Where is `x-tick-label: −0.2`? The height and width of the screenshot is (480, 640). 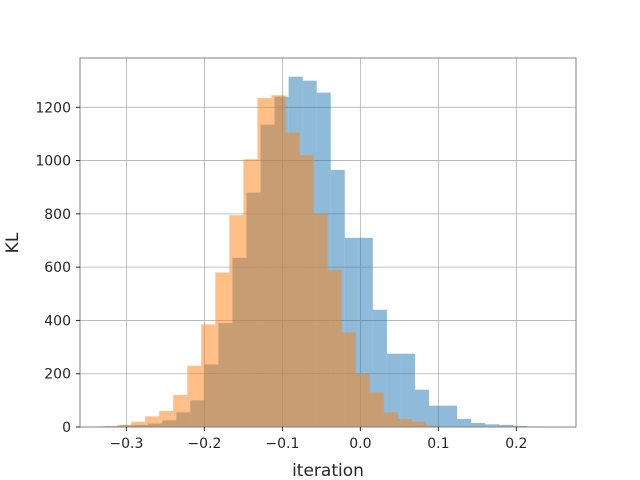 x-tick-label: −0.2 is located at coordinates (204, 444).